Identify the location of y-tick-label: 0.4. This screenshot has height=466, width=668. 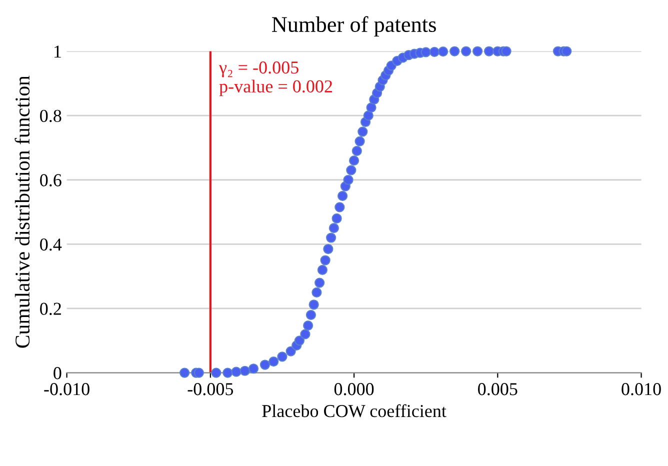
(51, 244).